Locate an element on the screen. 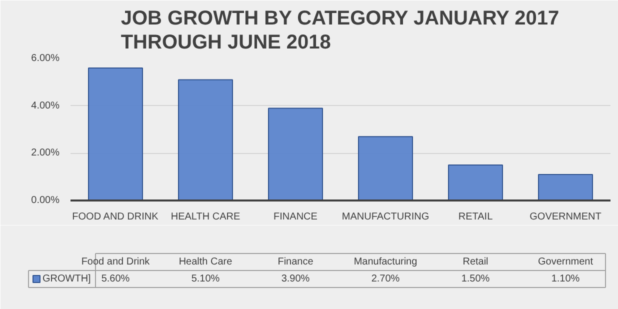  x-tick-label: GOVERNMENT is located at coordinates (566, 217).